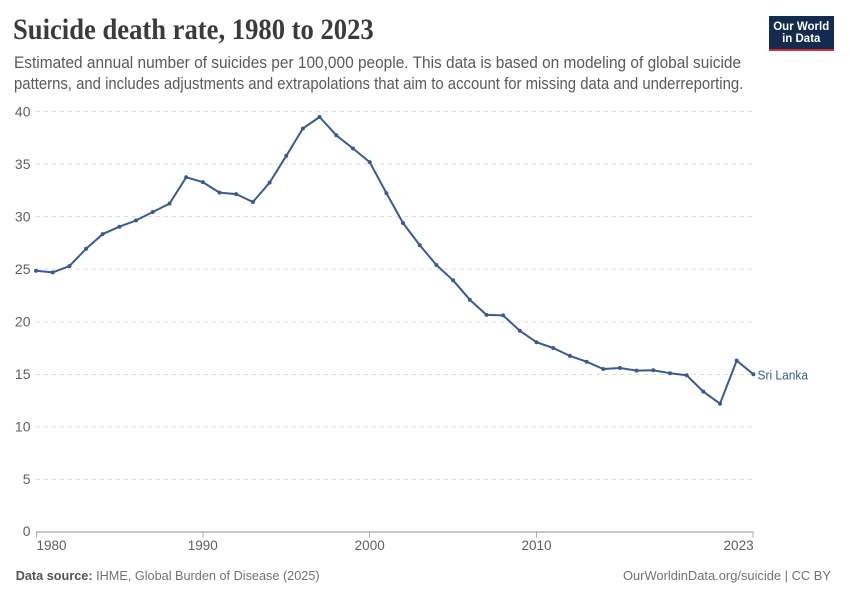 This screenshot has width=850, height=600. Describe the element at coordinates (23, 322) in the screenshot. I see `svg-text: 20` at that location.